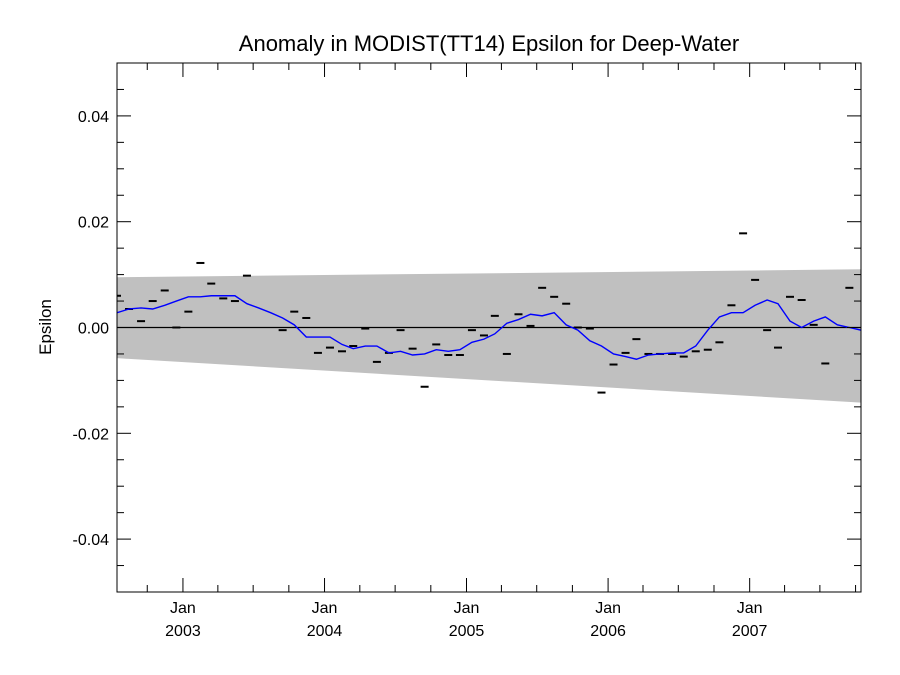  I want to click on y-tick-labels: -0.04 -0.02 0.00 0.02 0.04, so click(91, 329).